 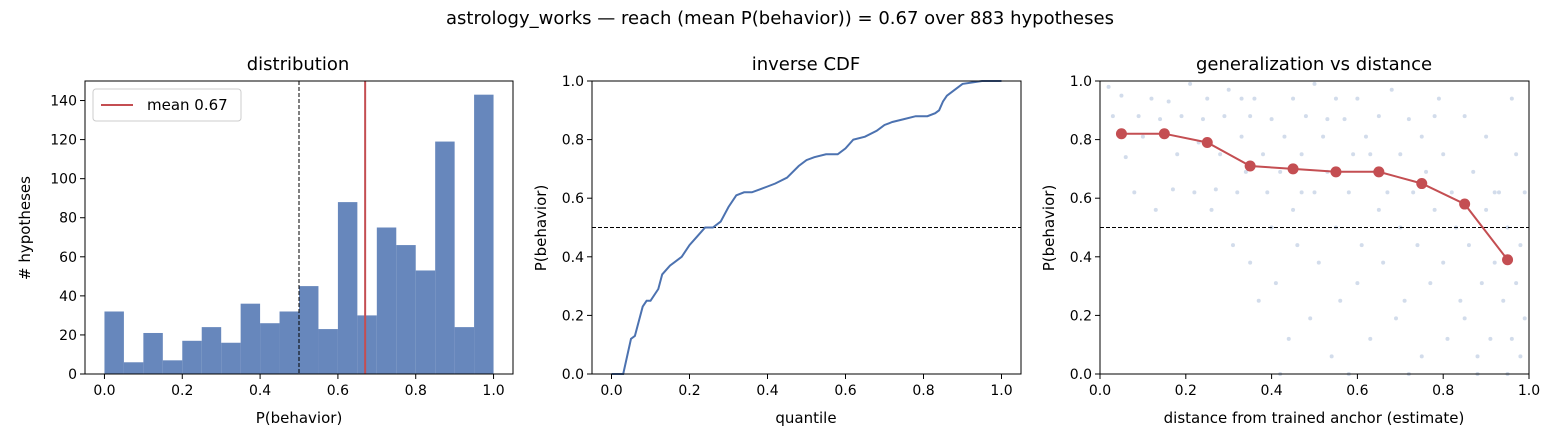 I want to click on y-tick-label: 0.6, so click(x=1081, y=199).